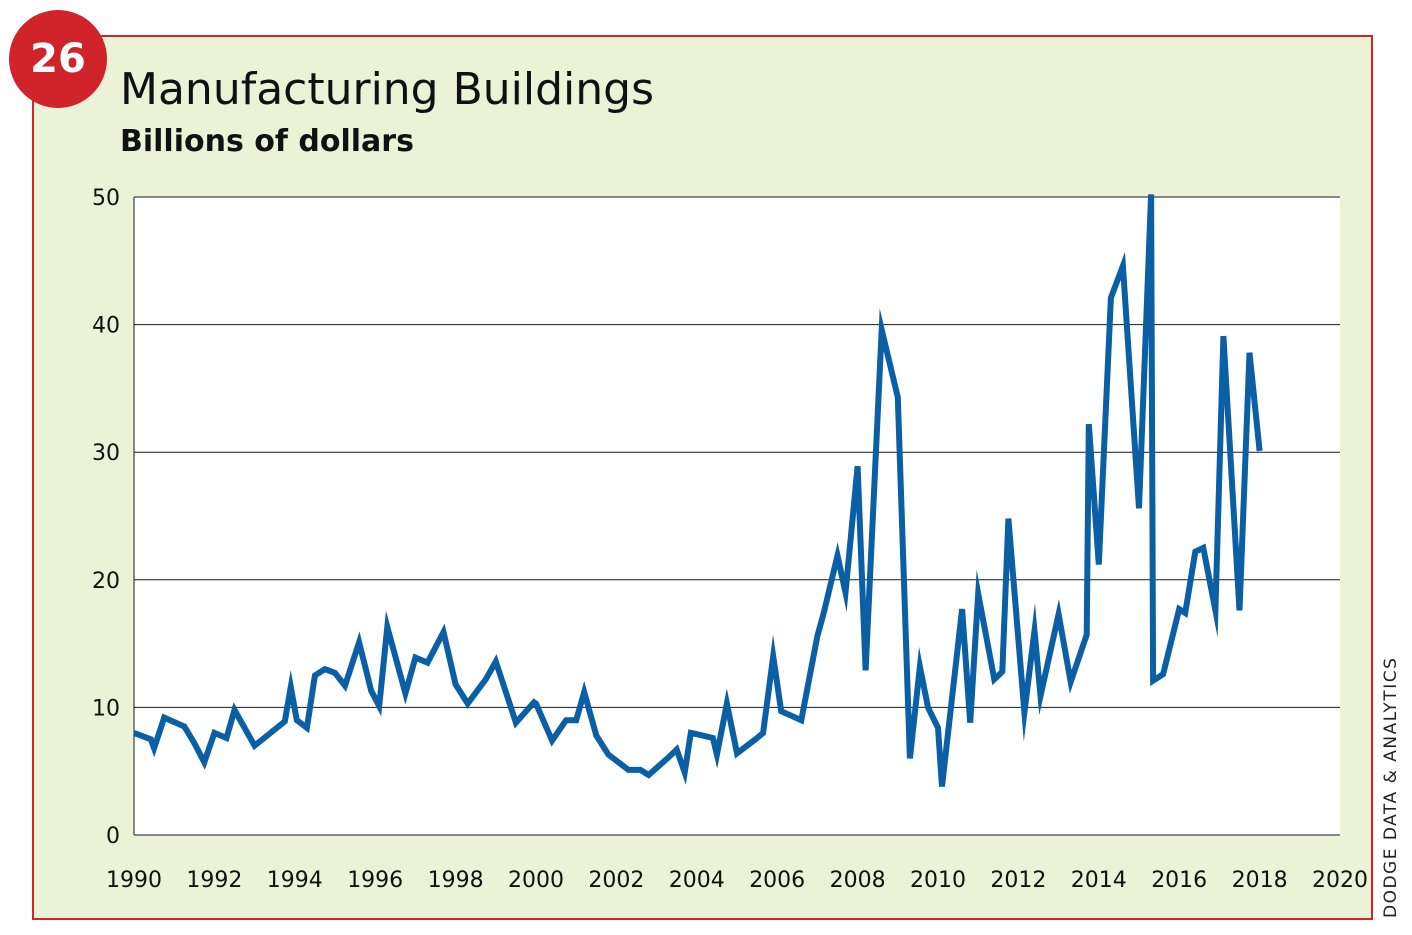  I want to click on x-tick-label: 1994, so click(295, 880).